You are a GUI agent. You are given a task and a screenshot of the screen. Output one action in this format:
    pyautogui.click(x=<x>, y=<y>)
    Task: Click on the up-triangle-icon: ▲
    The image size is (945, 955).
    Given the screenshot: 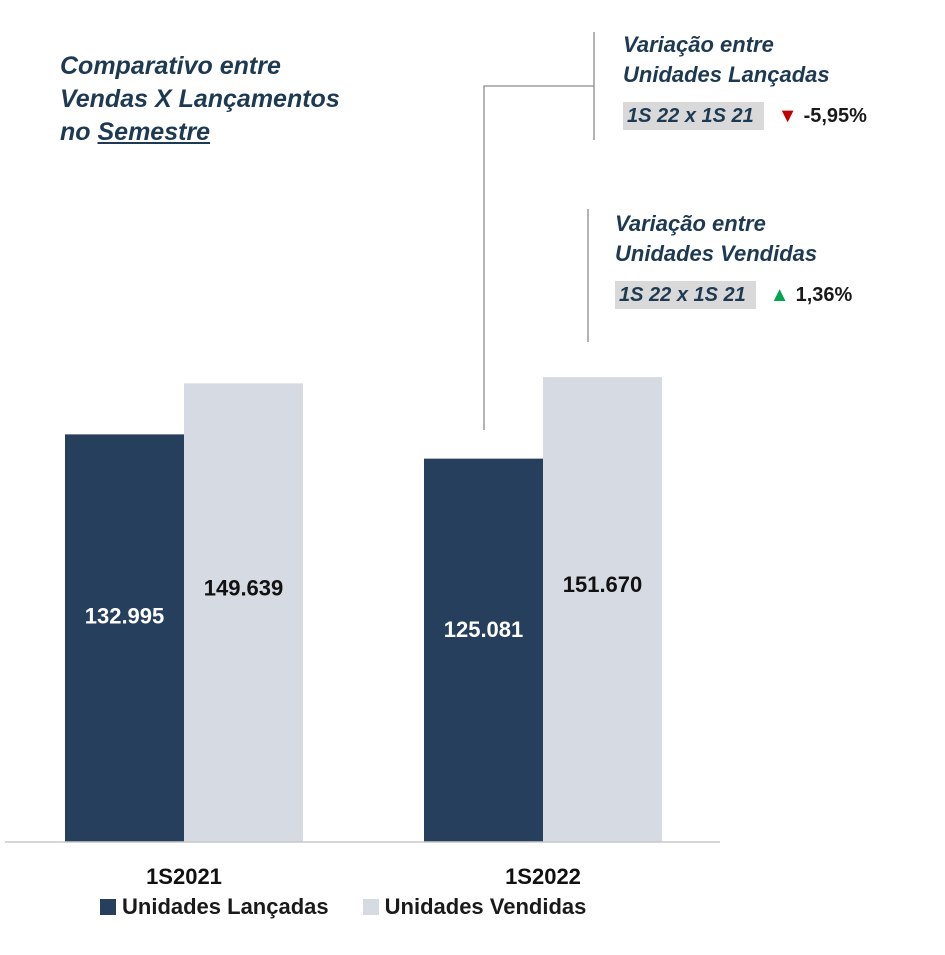 What is the action you would take?
    pyautogui.click(x=779, y=294)
    